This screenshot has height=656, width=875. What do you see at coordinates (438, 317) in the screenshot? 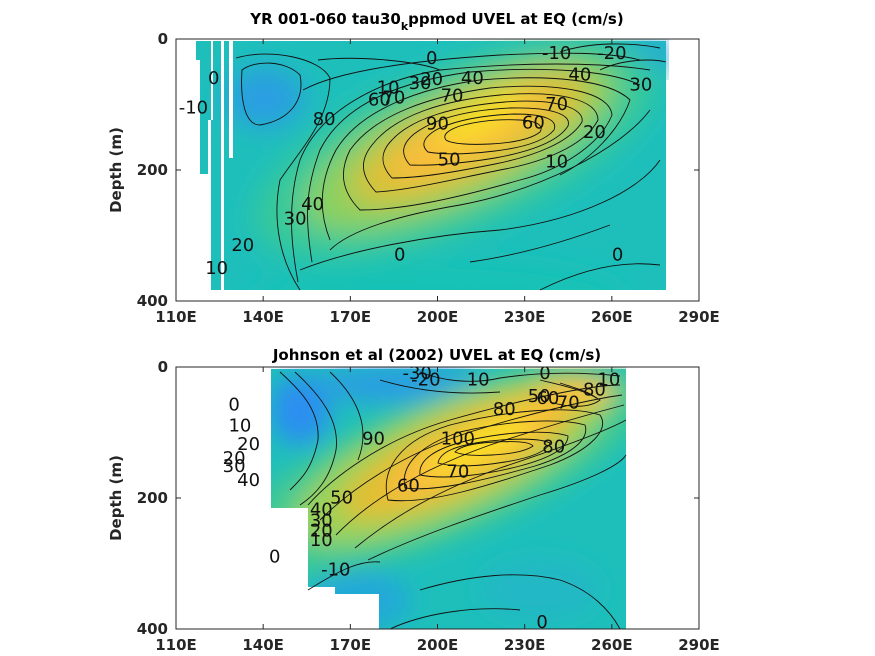
I see `top-x-tick-label: 200E` at bounding box center [438, 317].